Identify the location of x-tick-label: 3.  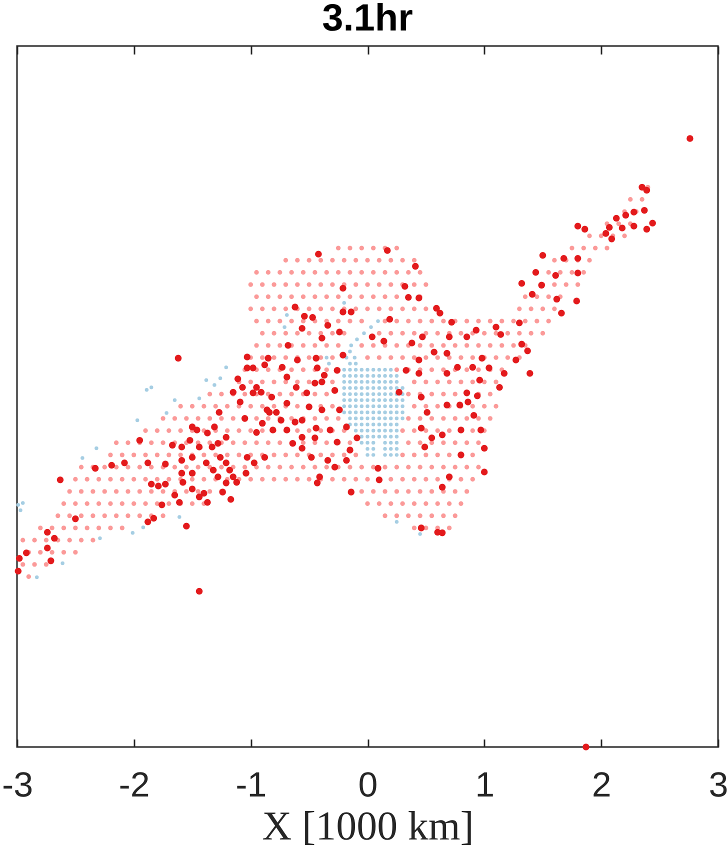
(718, 785).